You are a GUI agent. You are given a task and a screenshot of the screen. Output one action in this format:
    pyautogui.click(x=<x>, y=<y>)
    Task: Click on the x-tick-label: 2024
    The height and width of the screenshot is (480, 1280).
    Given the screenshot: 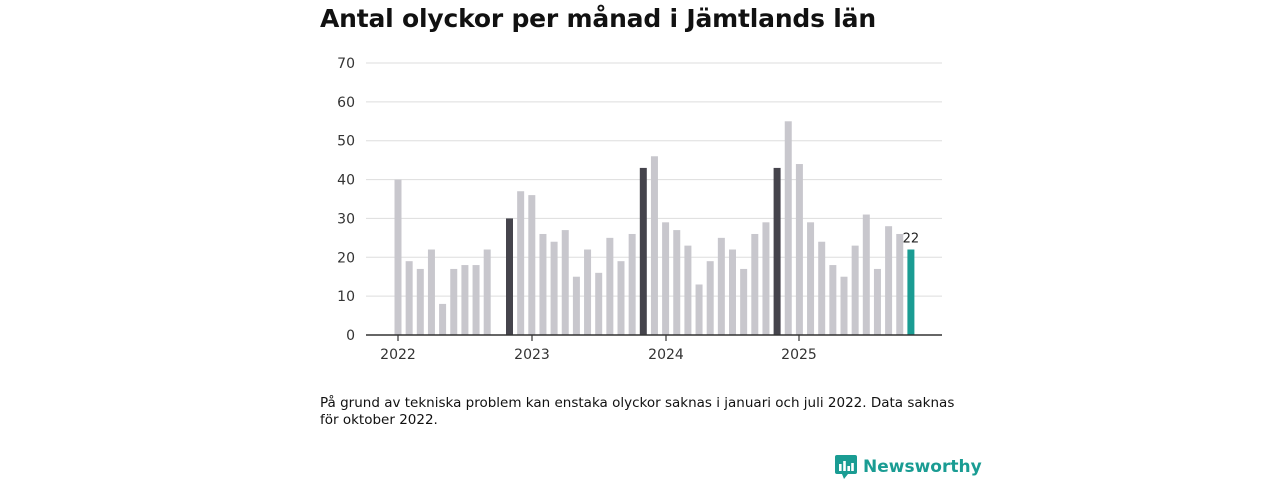 What is the action you would take?
    pyautogui.click(x=666, y=355)
    